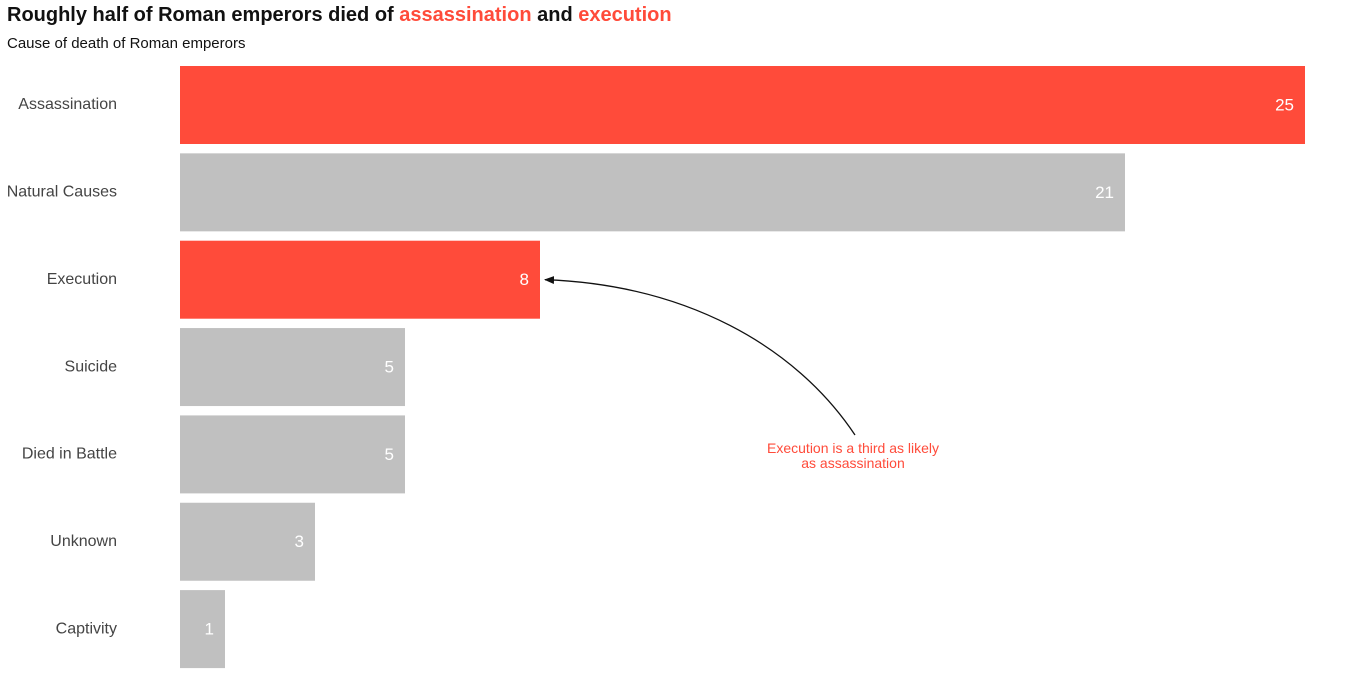 The width and height of the screenshot is (1369, 692). Describe the element at coordinates (62, 192) in the screenshot. I see `category-label-natural-causes: Natural Causes` at that location.